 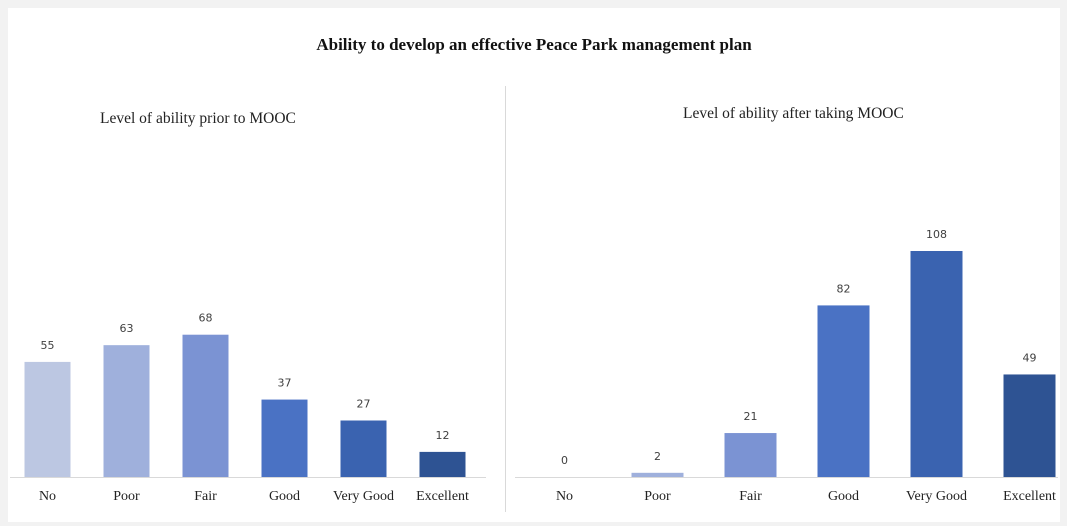 What do you see at coordinates (127, 328) in the screenshot?
I see `left-data-label: 63` at bounding box center [127, 328].